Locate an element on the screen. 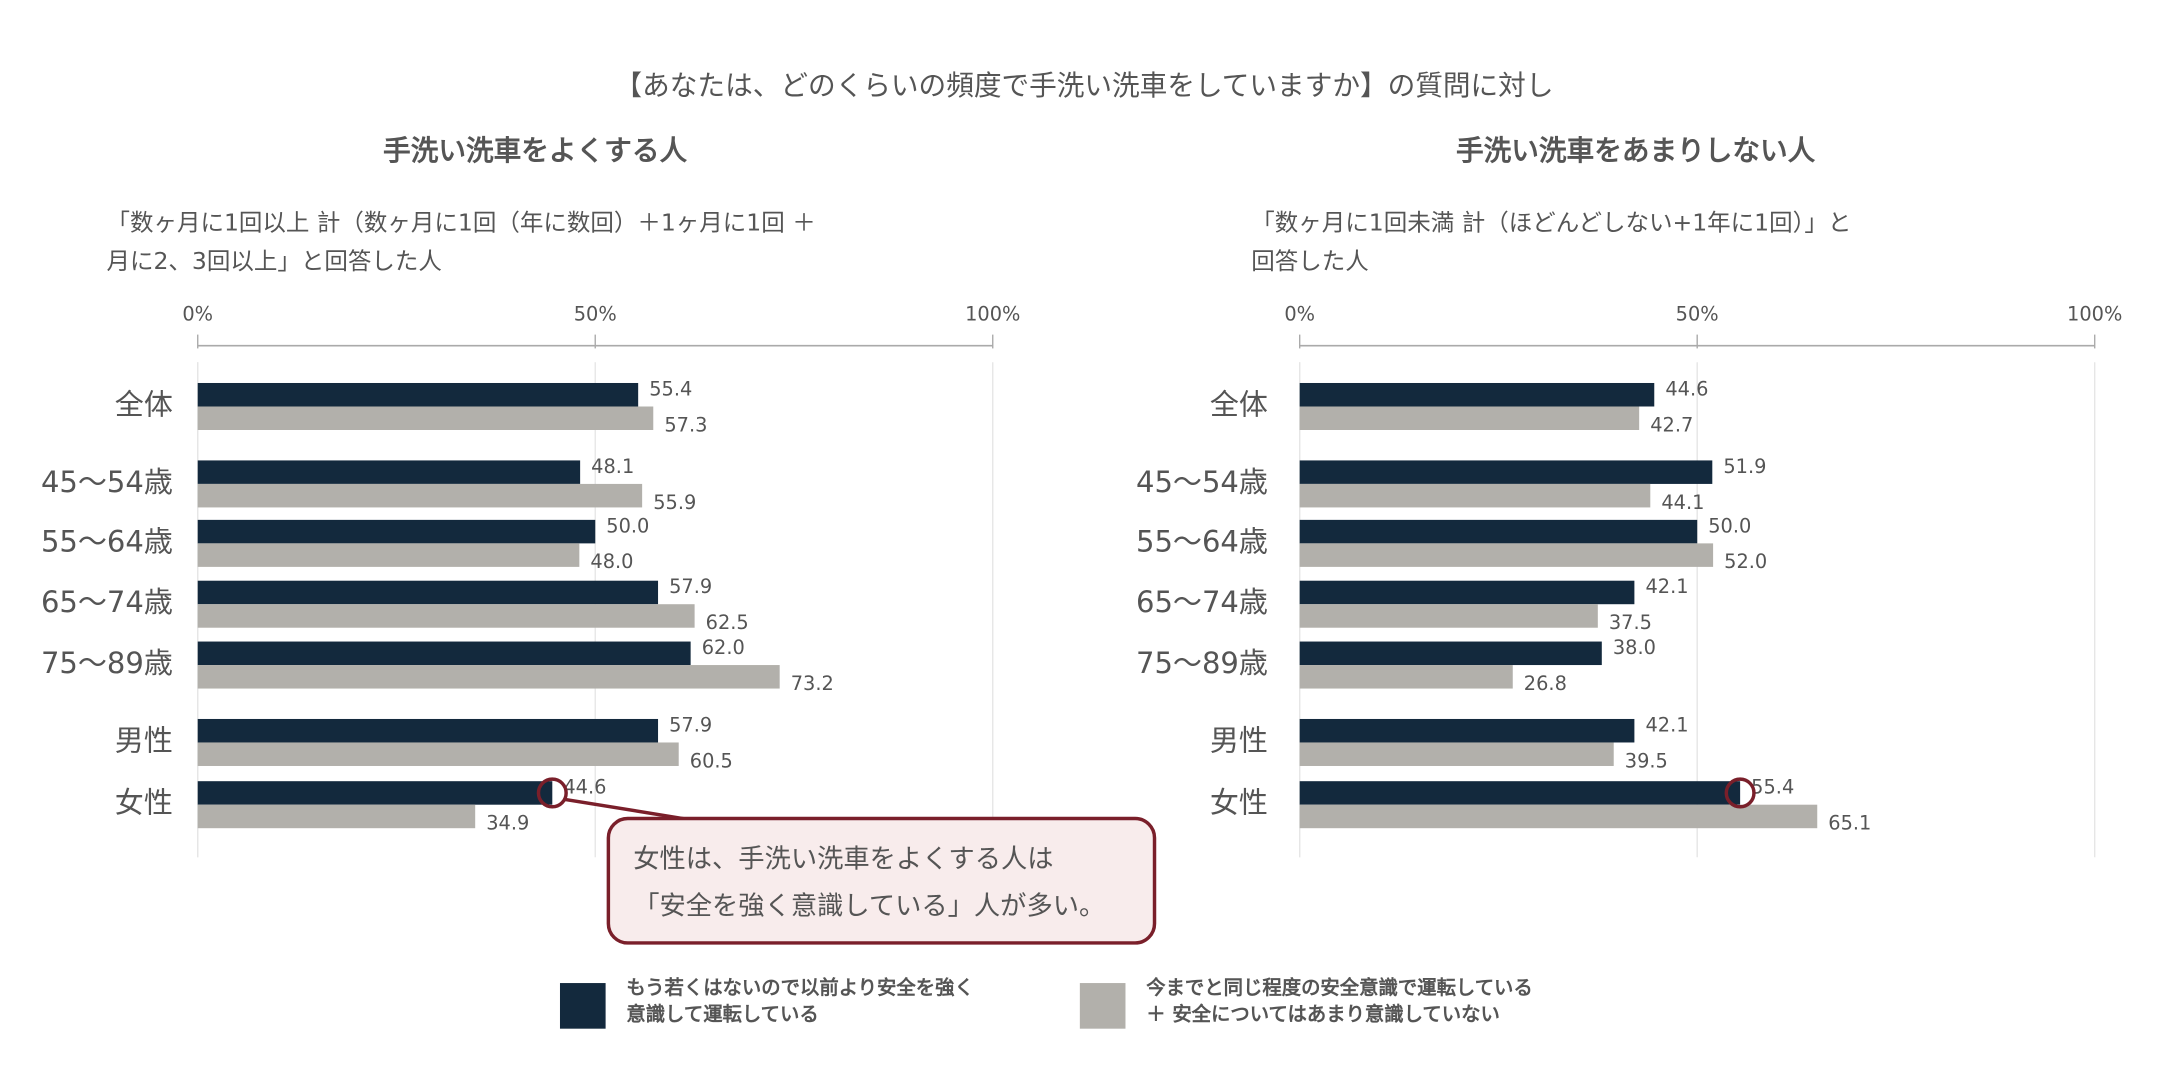 The image size is (2168, 1075). value-label: 55.9 is located at coordinates (674, 502).